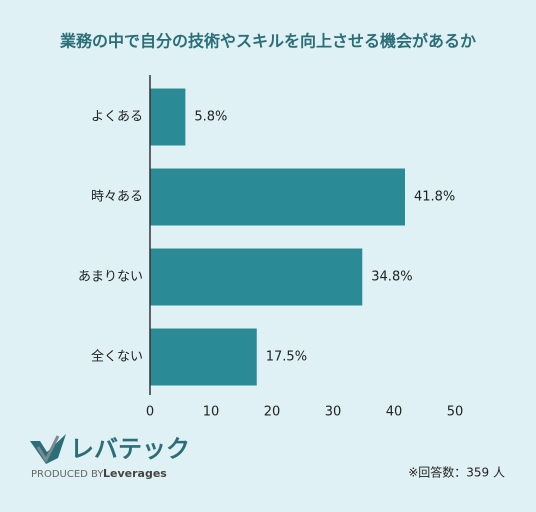 The image size is (536, 512). What do you see at coordinates (286, 357) in the screenshot?
I see `value-label: 17.5%` at bounding box center [286, 357].